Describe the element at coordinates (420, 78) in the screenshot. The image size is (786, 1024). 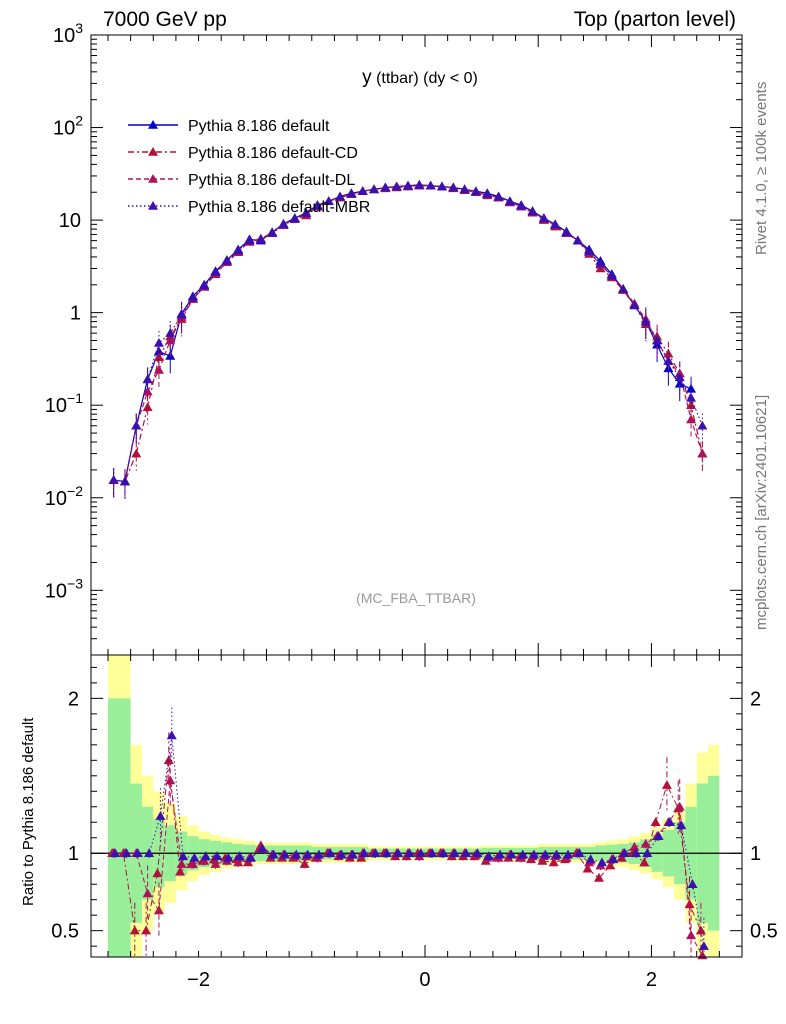
I see `plot-title: y (ttbar) (dy < 0)` at that location.